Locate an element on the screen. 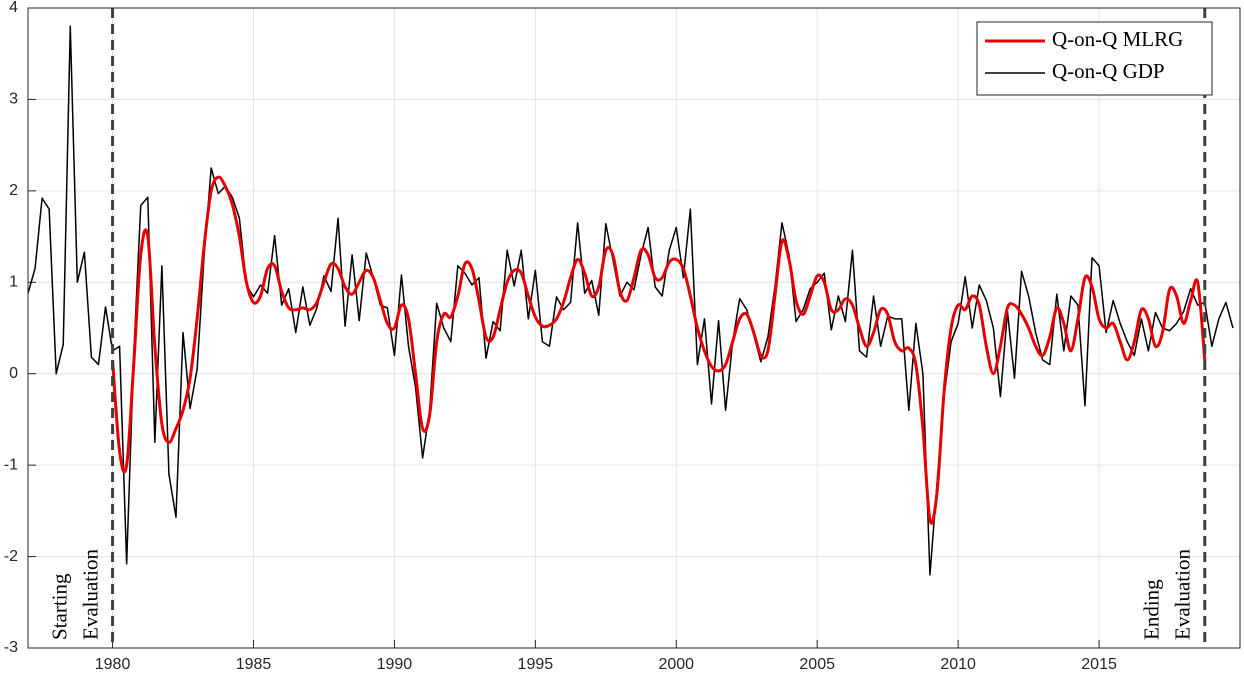  y-tick-label: 1 is located at coordinates (13, 282).